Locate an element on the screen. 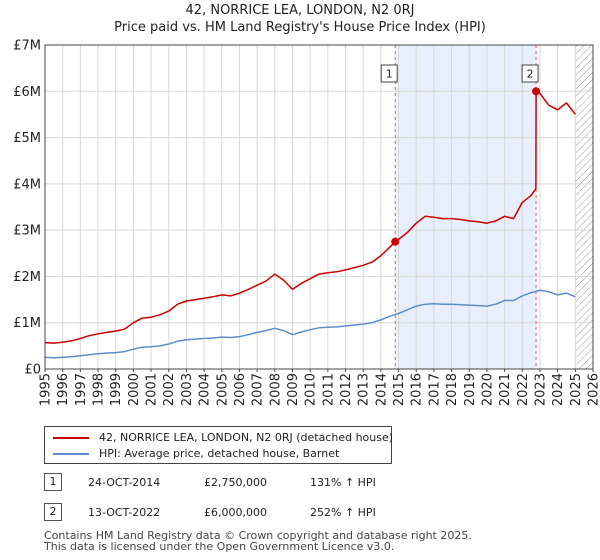  transaction-price: £2,750,000 is located at coordinates (235, 482).